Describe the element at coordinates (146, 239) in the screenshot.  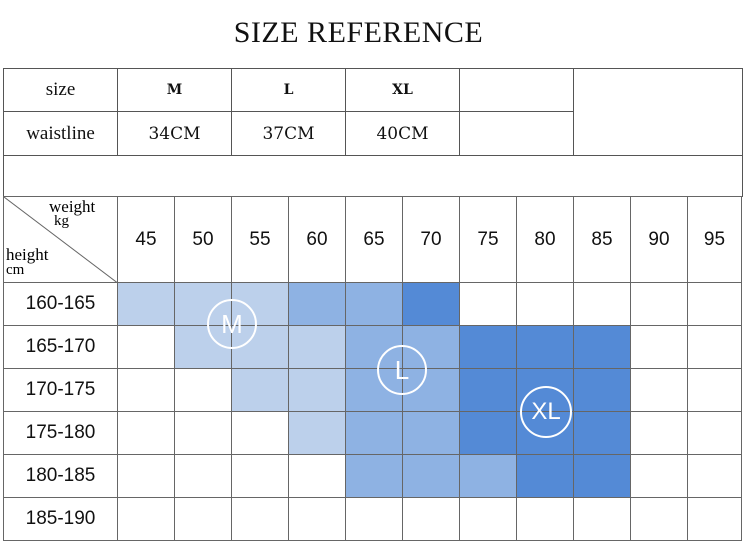
I see `weight-header: 45` at that location.